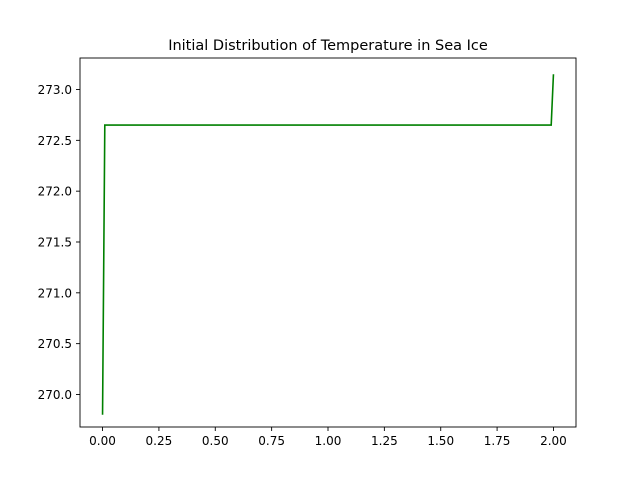 This screenshot has height=480, width=640. Describe the element at coordinates (55, 192) in the screenshot. I see `y-tick-label: 272.0` at that location.